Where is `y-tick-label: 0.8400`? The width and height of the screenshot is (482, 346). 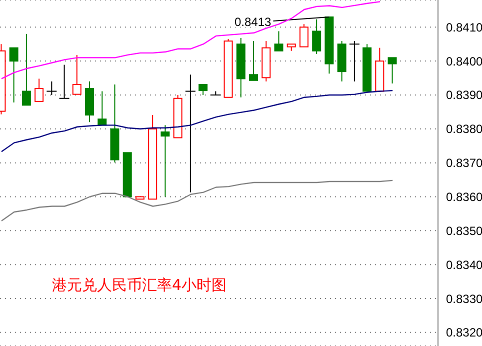
y-tick-label: 0.8400 is located at coordinates (464, 61).